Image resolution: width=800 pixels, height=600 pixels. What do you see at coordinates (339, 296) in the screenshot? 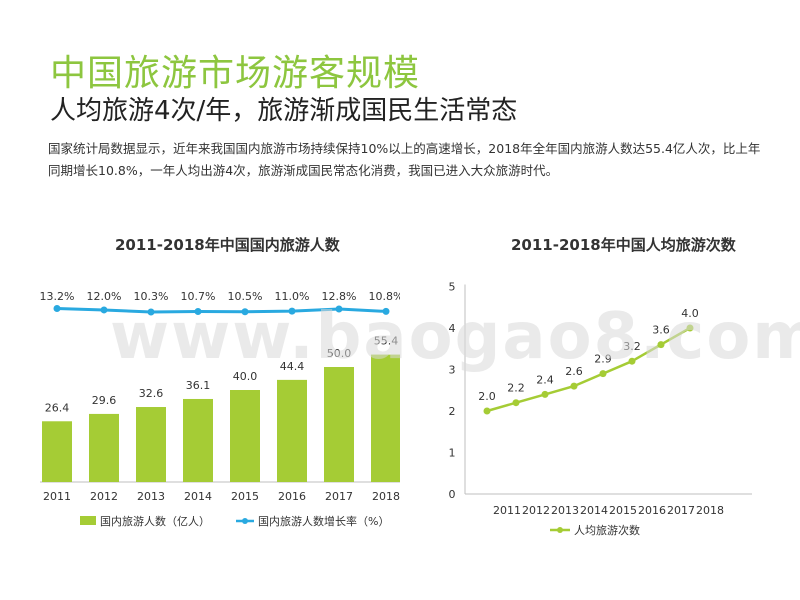
I see `rate-label-2017: 12.8%` at bounding box center [339, 296].